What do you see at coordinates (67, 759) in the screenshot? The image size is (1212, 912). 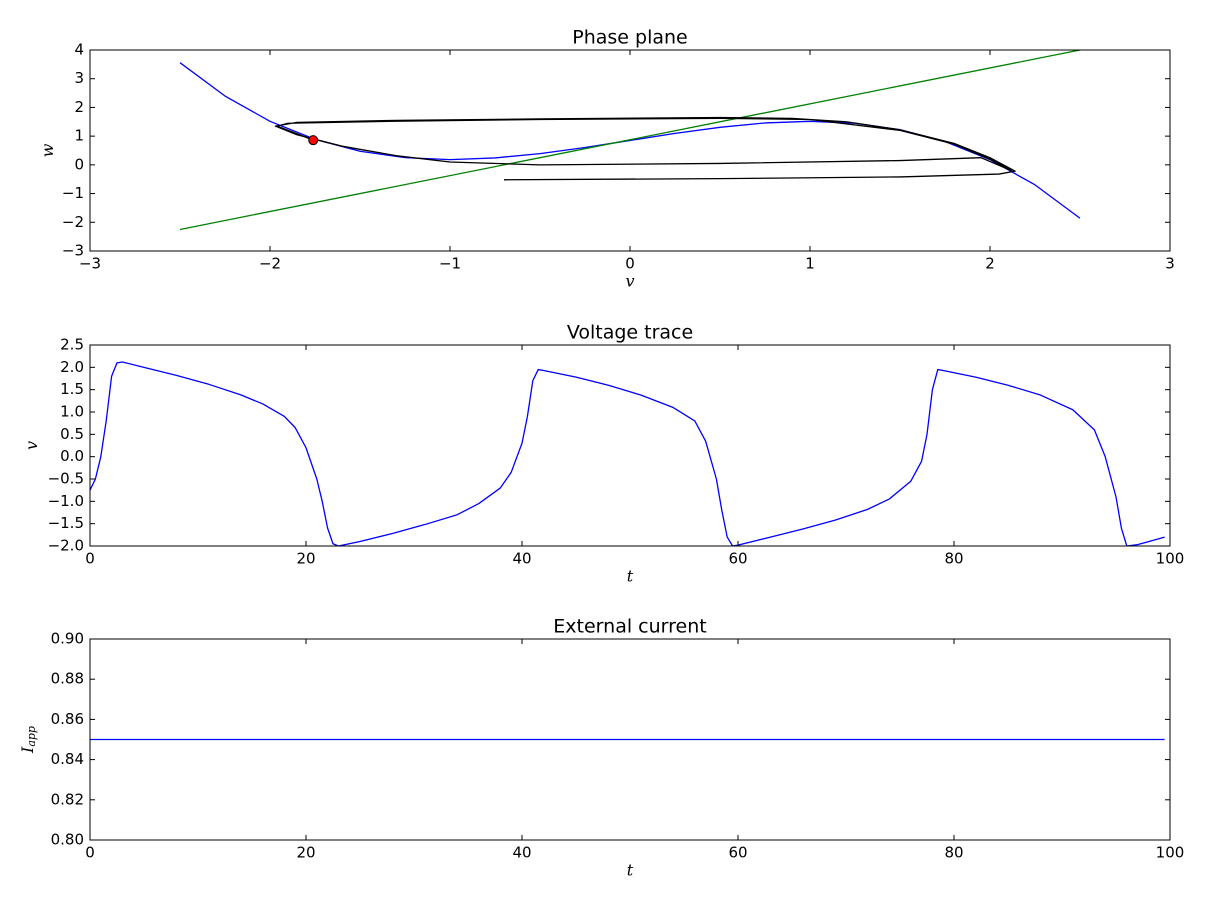 I see `y-tick-label: 0.84` at bounding box center [67, 759].